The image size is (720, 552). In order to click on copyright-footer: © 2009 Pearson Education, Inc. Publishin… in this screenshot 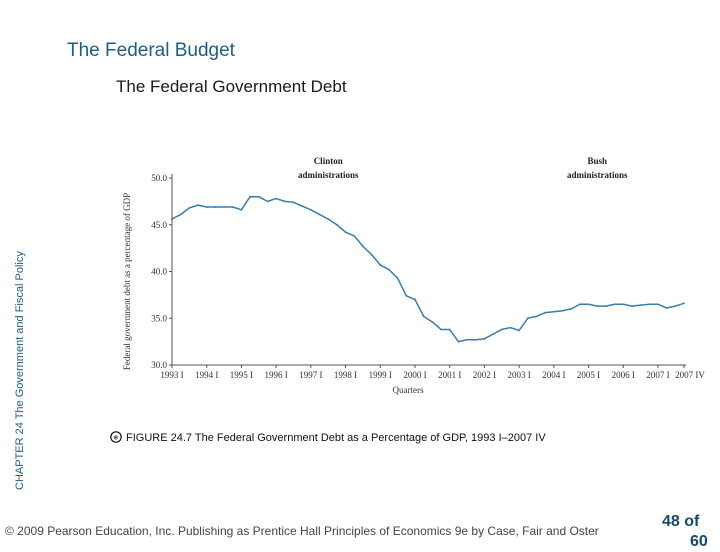, I will do `click(302, 531)`.